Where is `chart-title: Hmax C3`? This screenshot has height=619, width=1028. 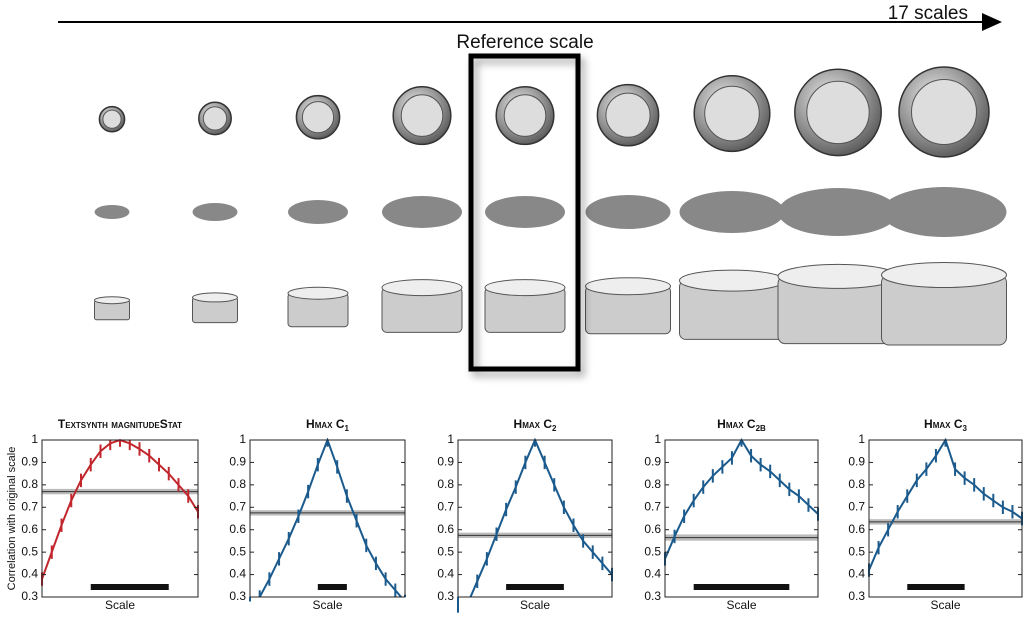
chart-title: Hmax C3 is located at coordinates (945, 425).